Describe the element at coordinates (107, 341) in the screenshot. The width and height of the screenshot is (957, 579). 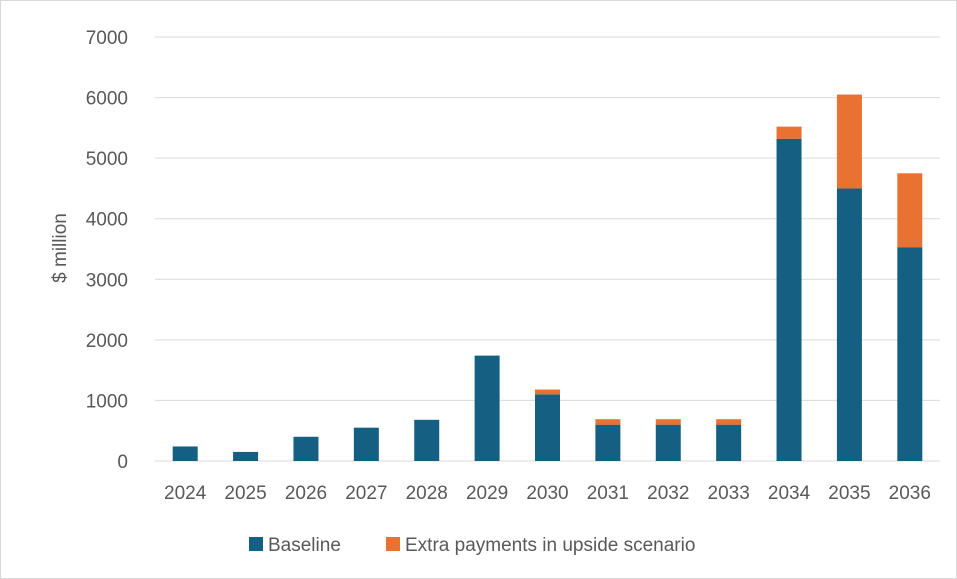
I see `y-tick-label: 2000` at that location.